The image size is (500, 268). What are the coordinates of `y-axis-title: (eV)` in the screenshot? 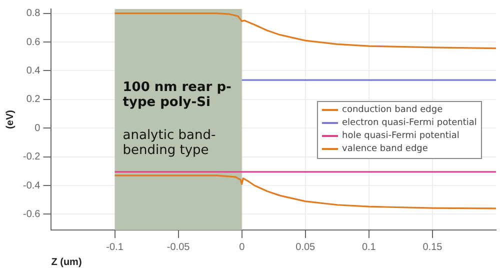 It's located at (10, 119).